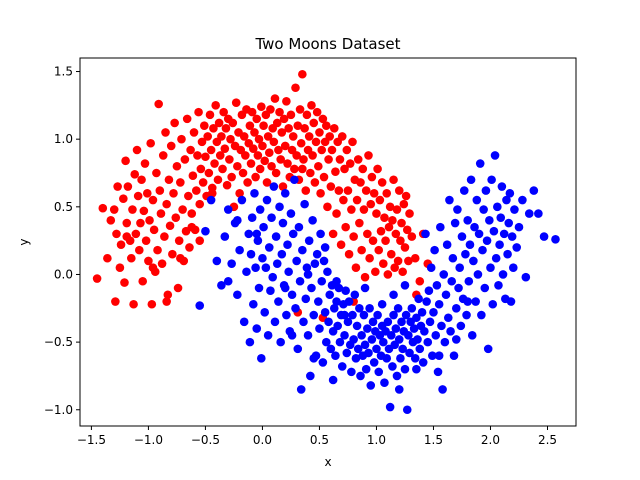 The height and width of the screenshot is (480, 640). I want to click on y-tick-label-1: −0.5, so click(58, 342).